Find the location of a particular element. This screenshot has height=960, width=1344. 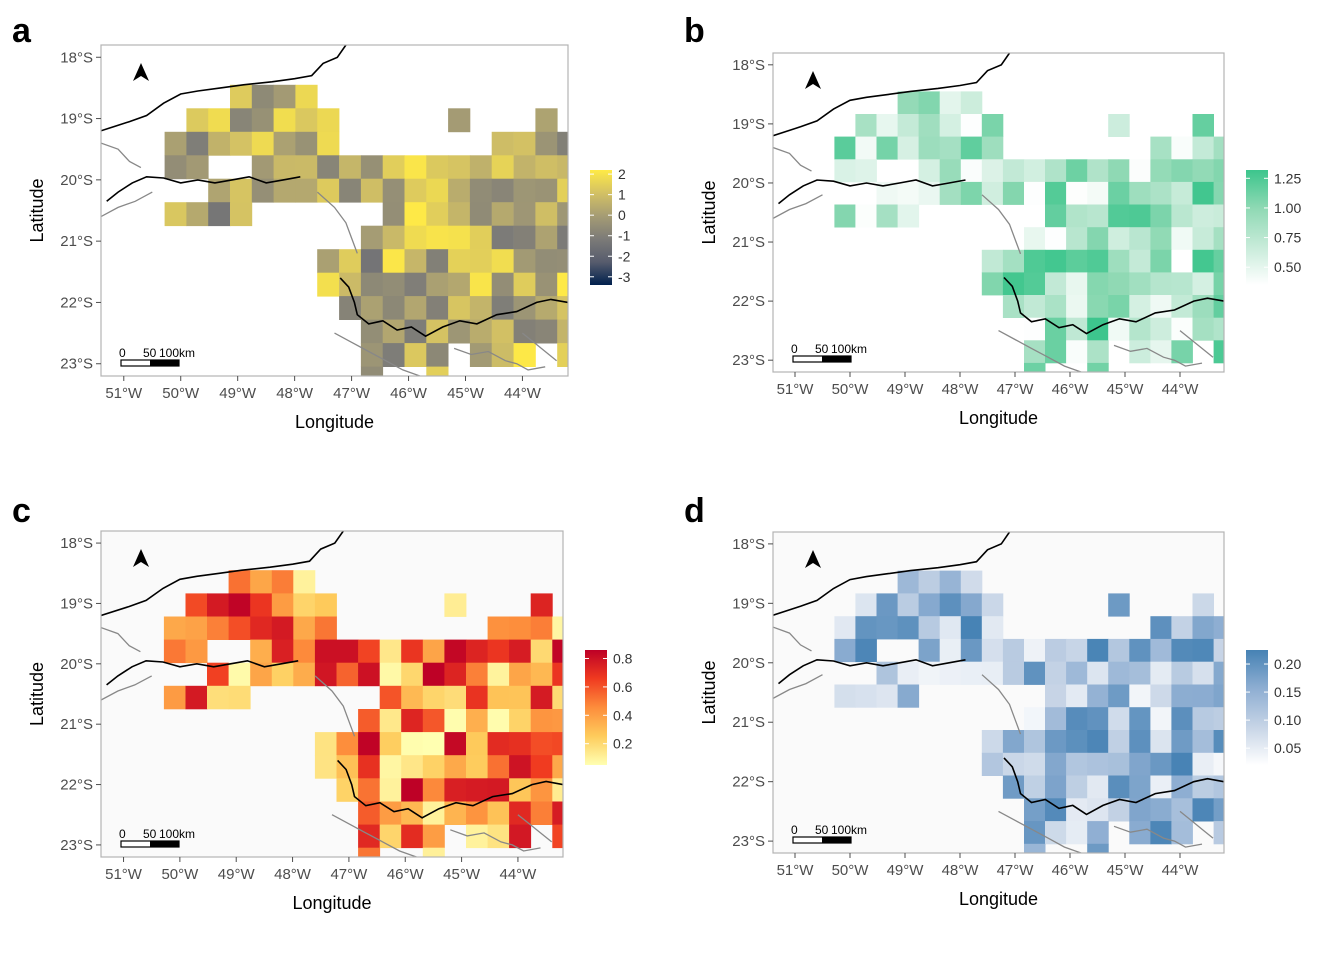

x-tick-label: 48°W is located at coordinates (295, 393).